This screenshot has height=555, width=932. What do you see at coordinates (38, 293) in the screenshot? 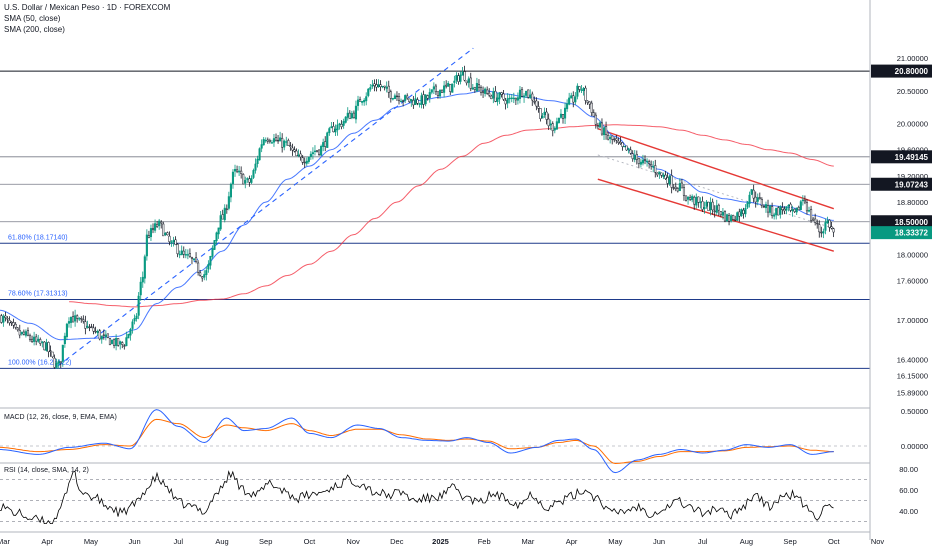
I see `fib-label: 78.60% (17.31313)` at bounding box center [38, 293].